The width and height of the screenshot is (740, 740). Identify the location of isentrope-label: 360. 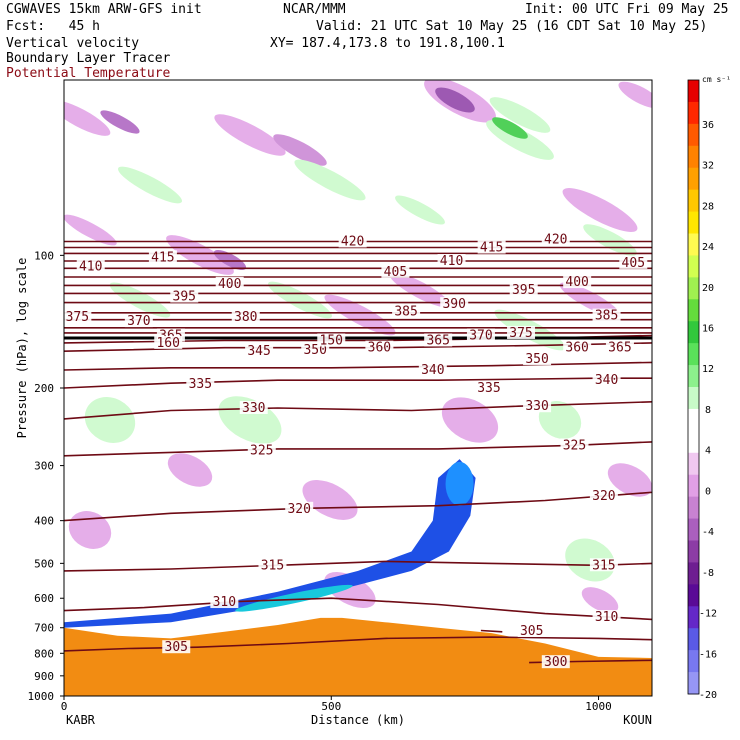
(576, 348).